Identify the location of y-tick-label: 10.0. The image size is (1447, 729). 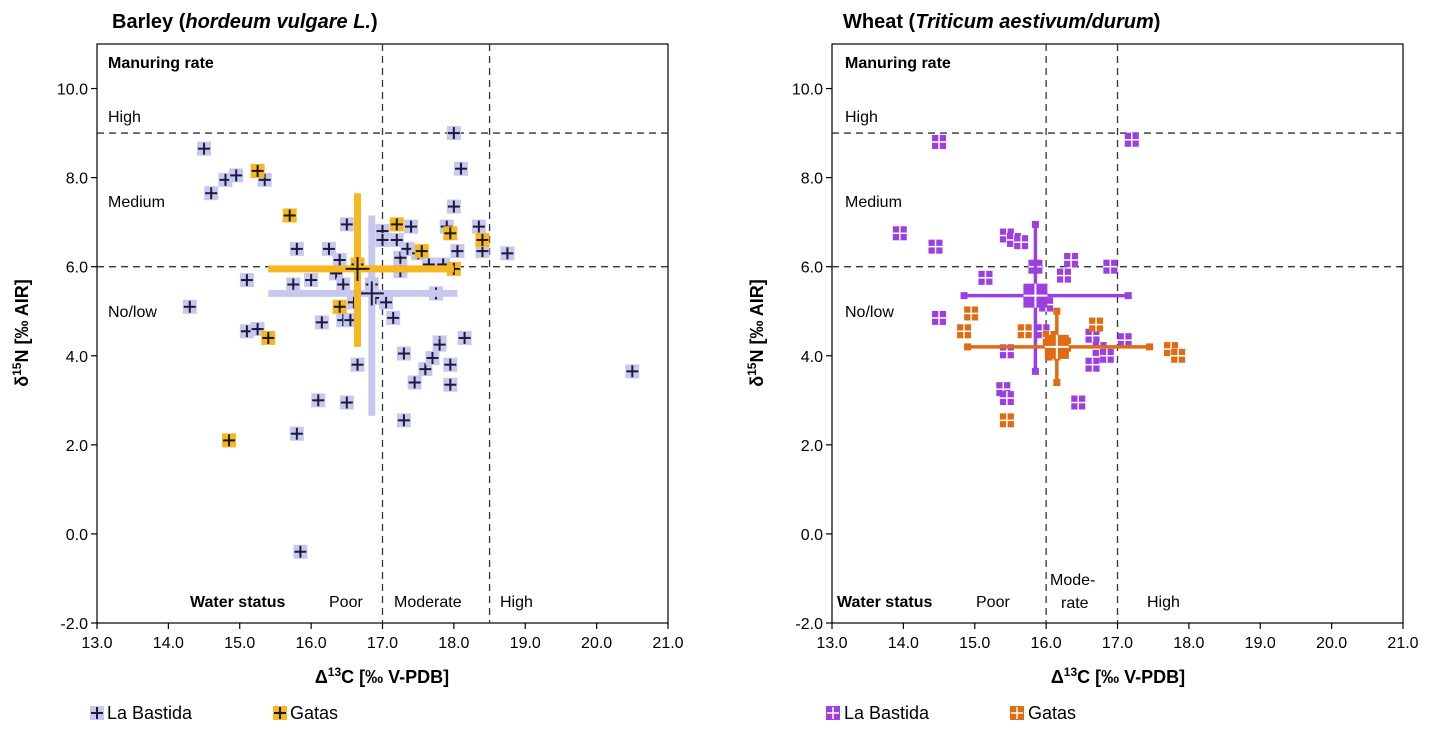
(72, 90).